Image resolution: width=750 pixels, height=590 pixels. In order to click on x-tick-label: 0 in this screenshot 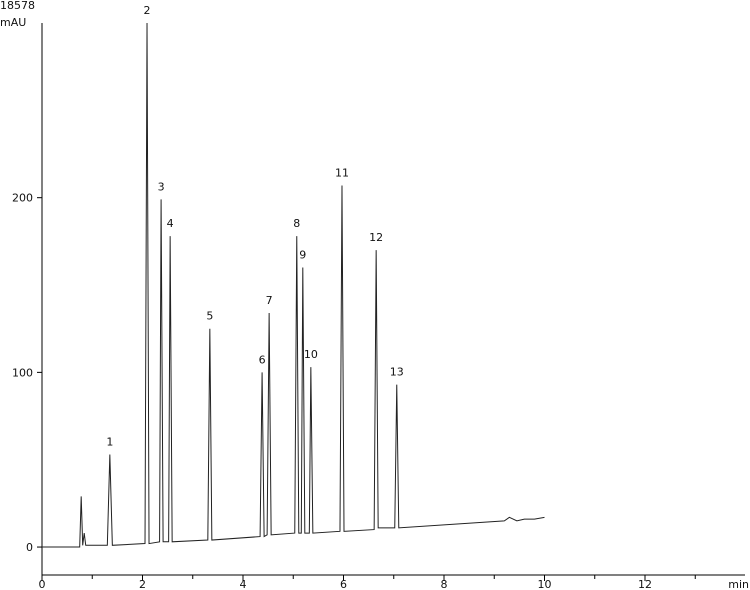, I will do `click(42, 584)`.